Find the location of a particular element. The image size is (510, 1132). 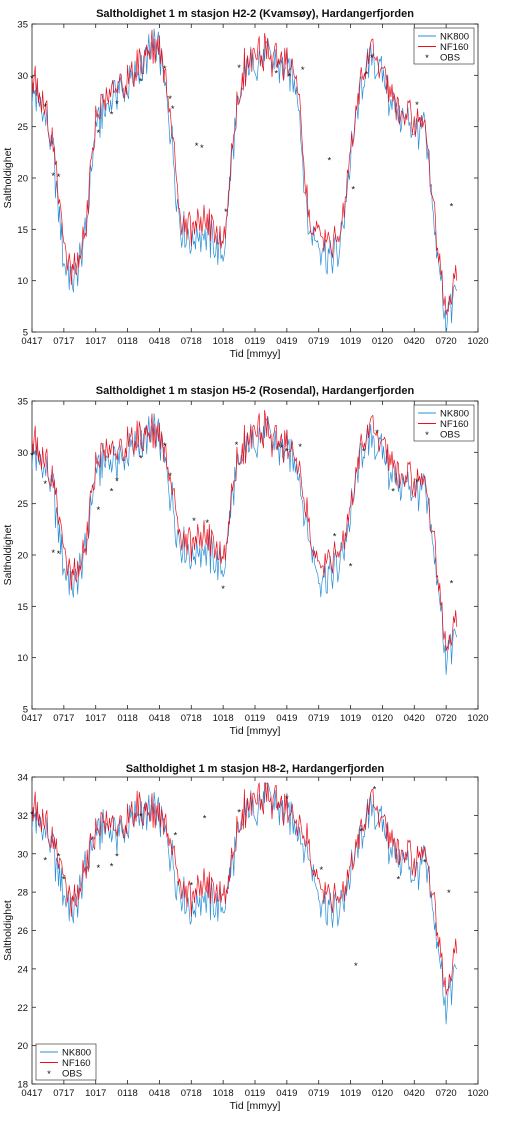

legend-label: NK800 is located at coordinates (454, 413).